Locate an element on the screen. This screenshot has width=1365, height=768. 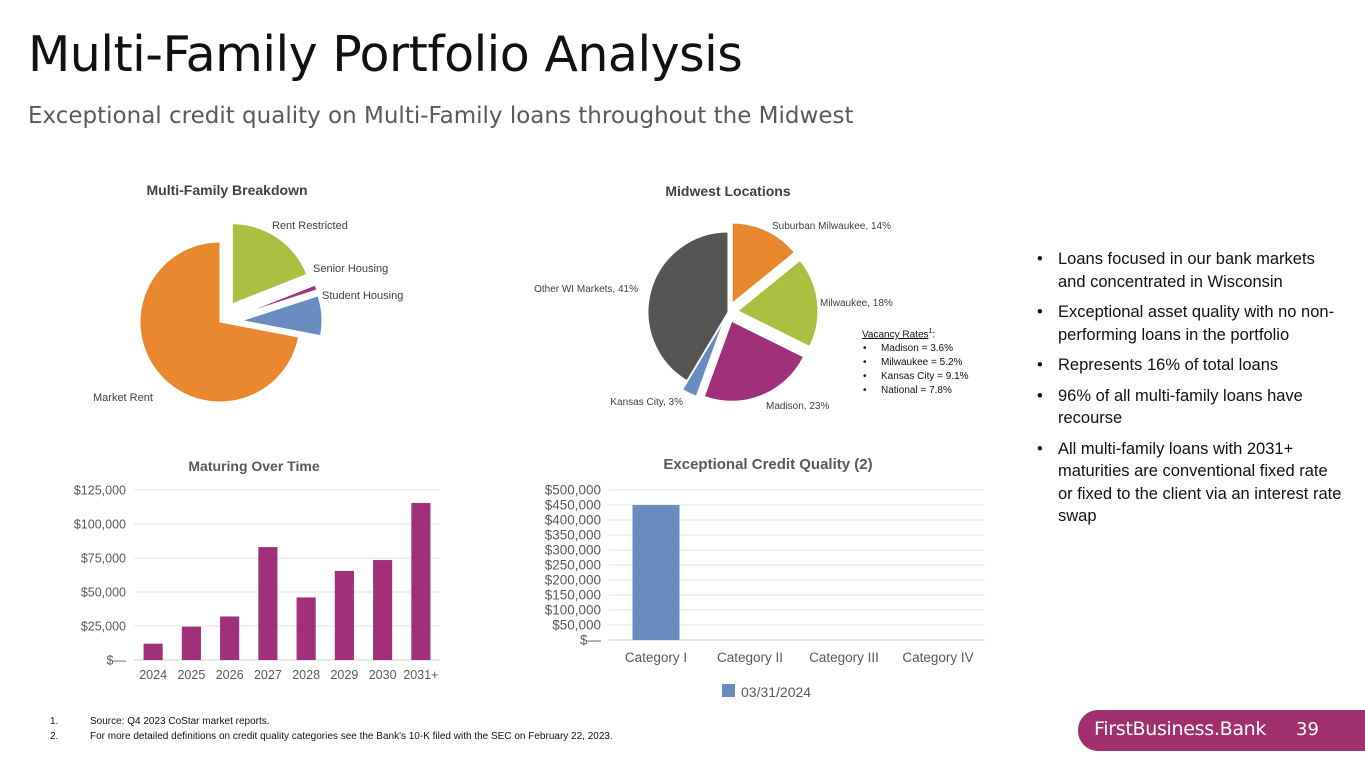
pie-slice-kansas-city is located at coordinates (703, 358).